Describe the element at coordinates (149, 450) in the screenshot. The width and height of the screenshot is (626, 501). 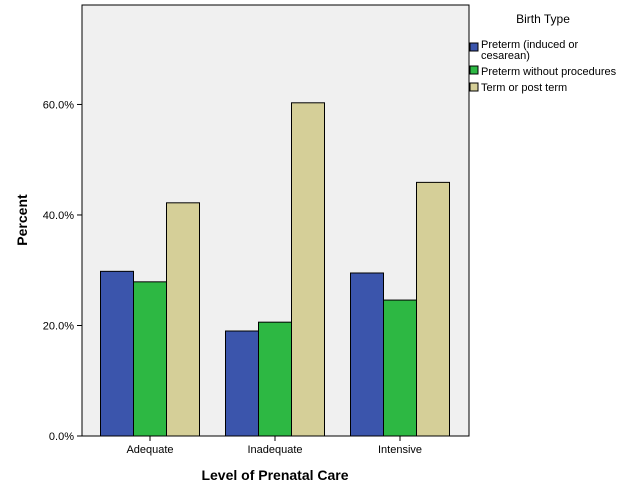
I see `x-tick-label: Adequate` at that location.